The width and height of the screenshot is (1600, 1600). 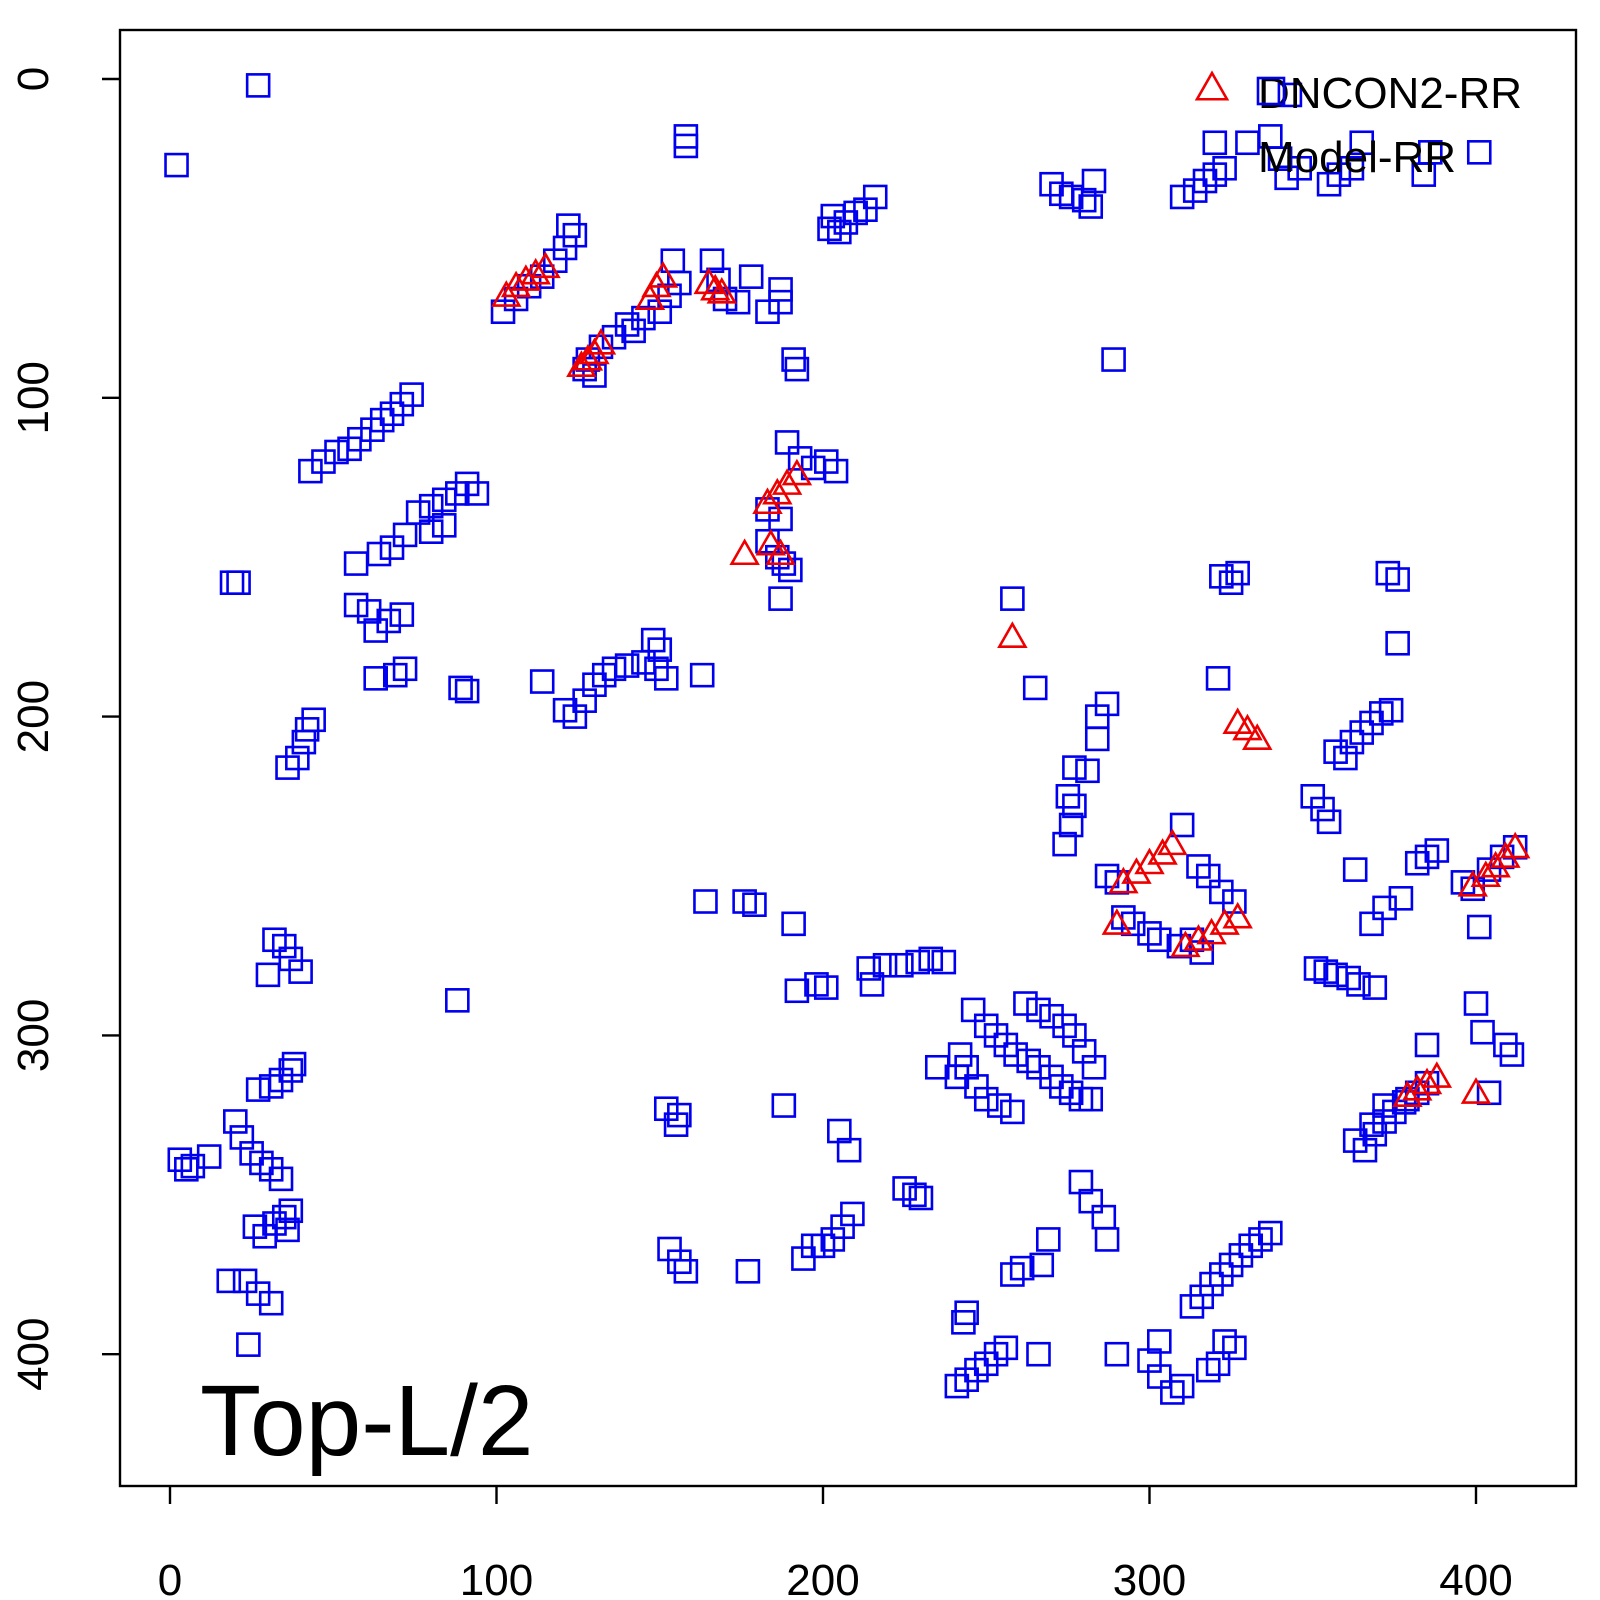 What do you see at coordinates (496, 1578) in the screenshot?
I see `x-tick-label: 100` at bounding box center [496, 1578].